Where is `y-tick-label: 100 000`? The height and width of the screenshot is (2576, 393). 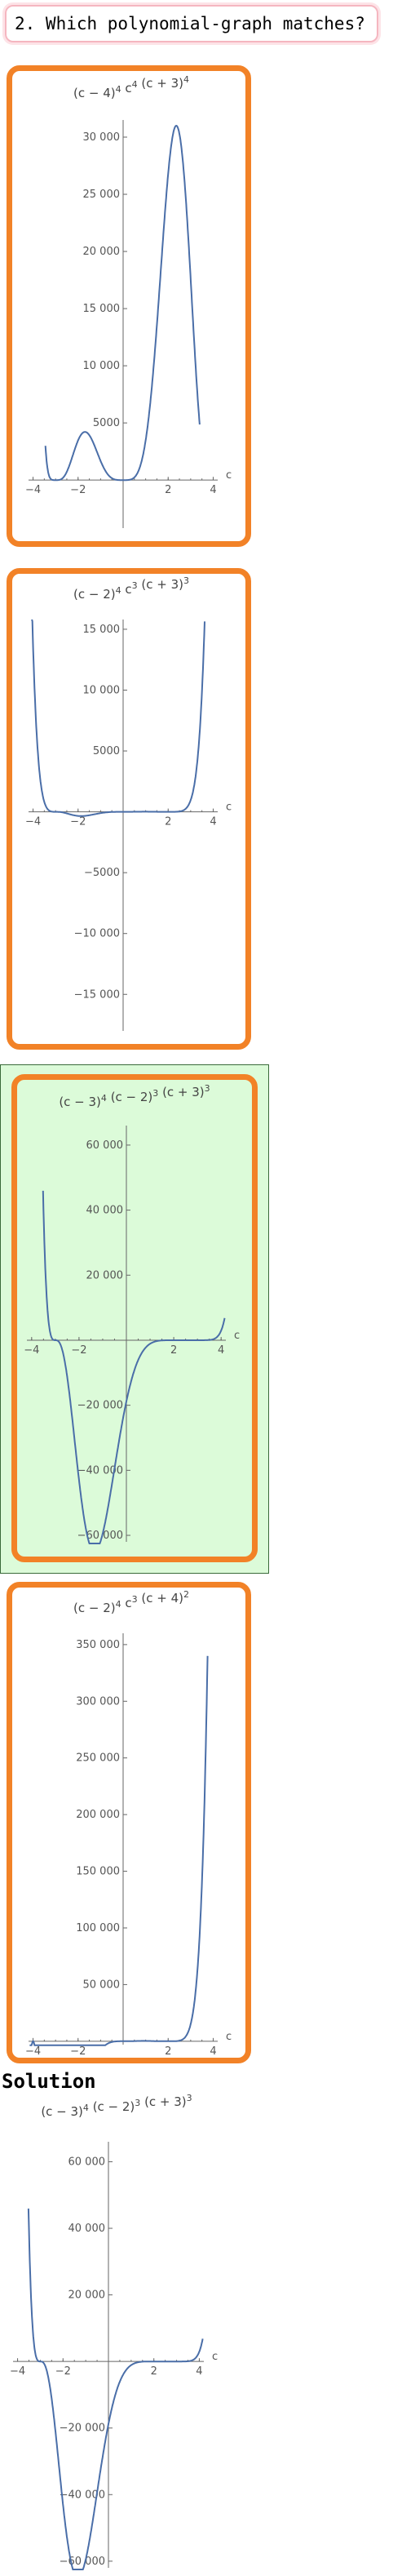
y-tick-label: 100 000 is located at coordinates (98, 1928).